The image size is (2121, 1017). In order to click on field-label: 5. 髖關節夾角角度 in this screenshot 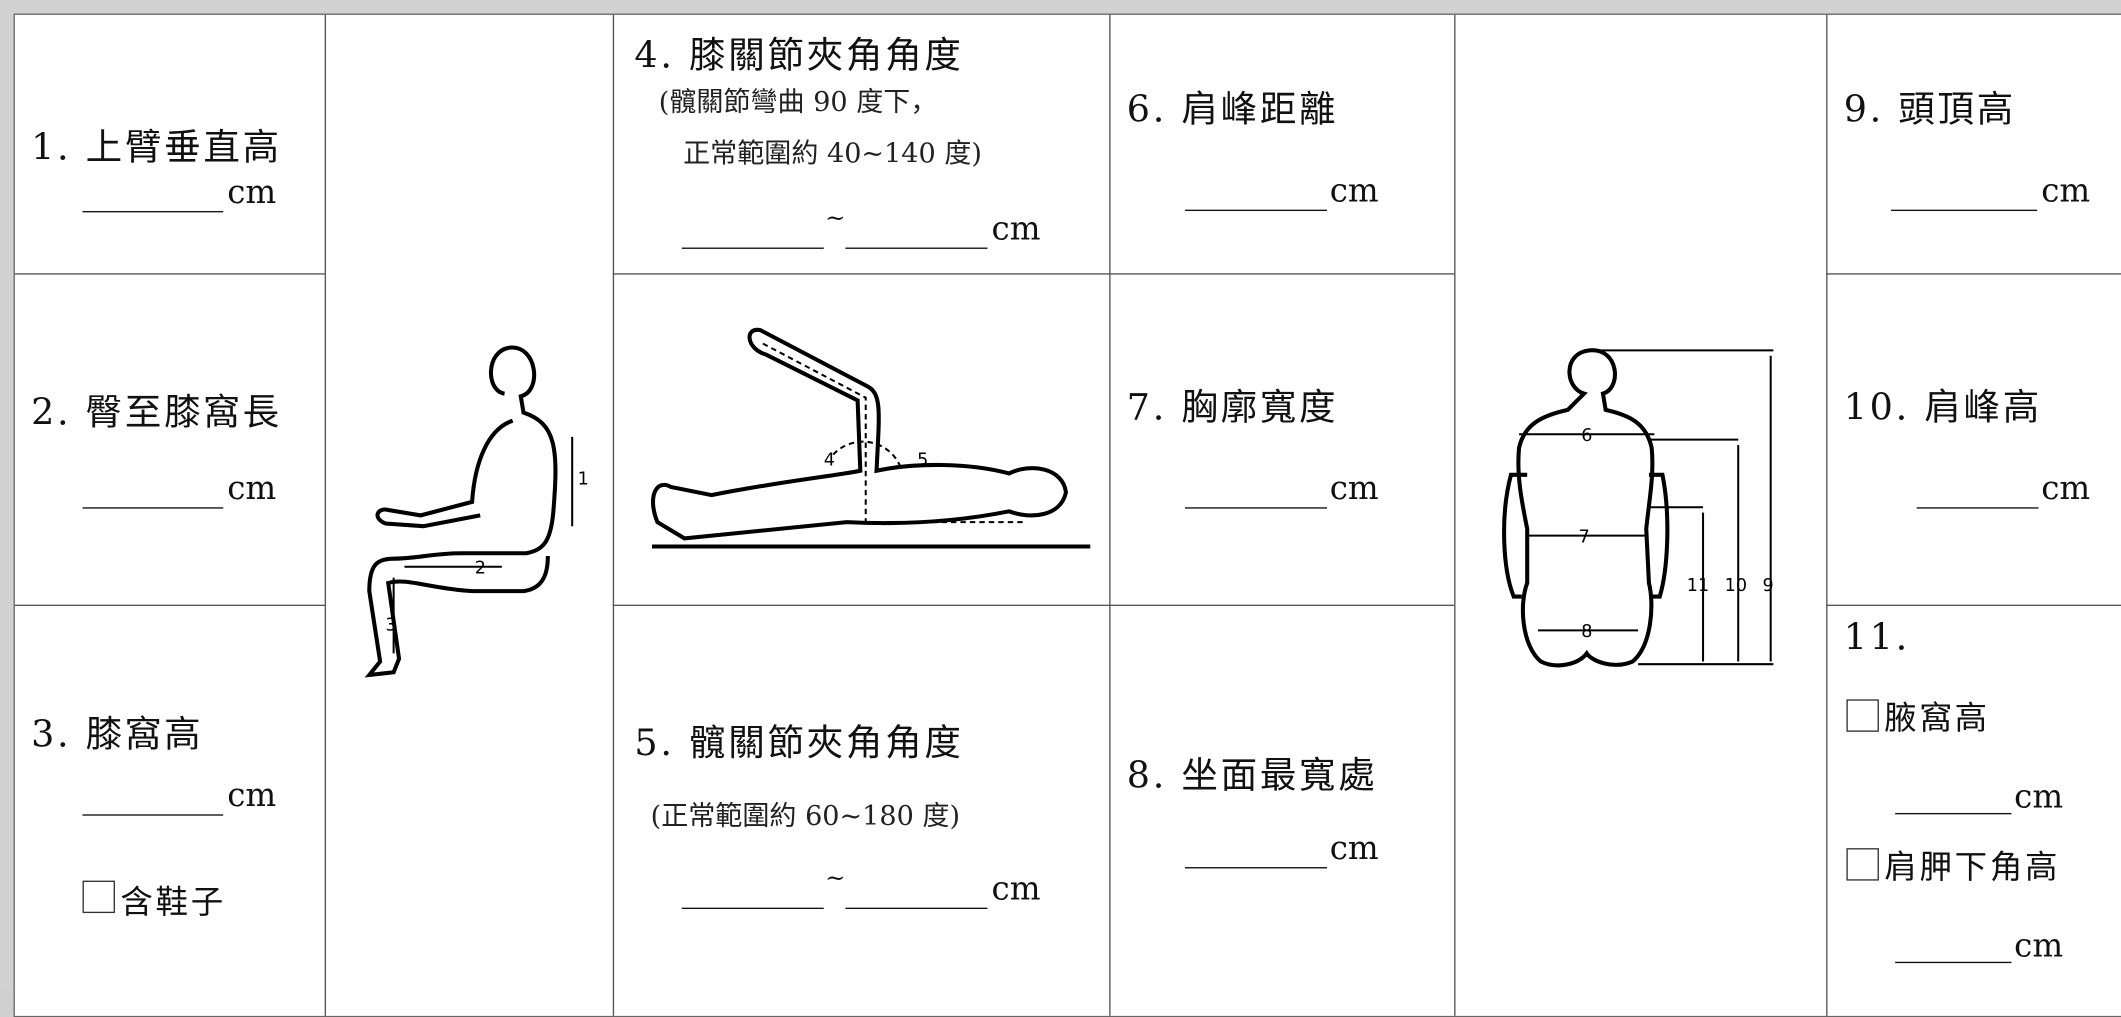, I will do `click(799, 743)`.